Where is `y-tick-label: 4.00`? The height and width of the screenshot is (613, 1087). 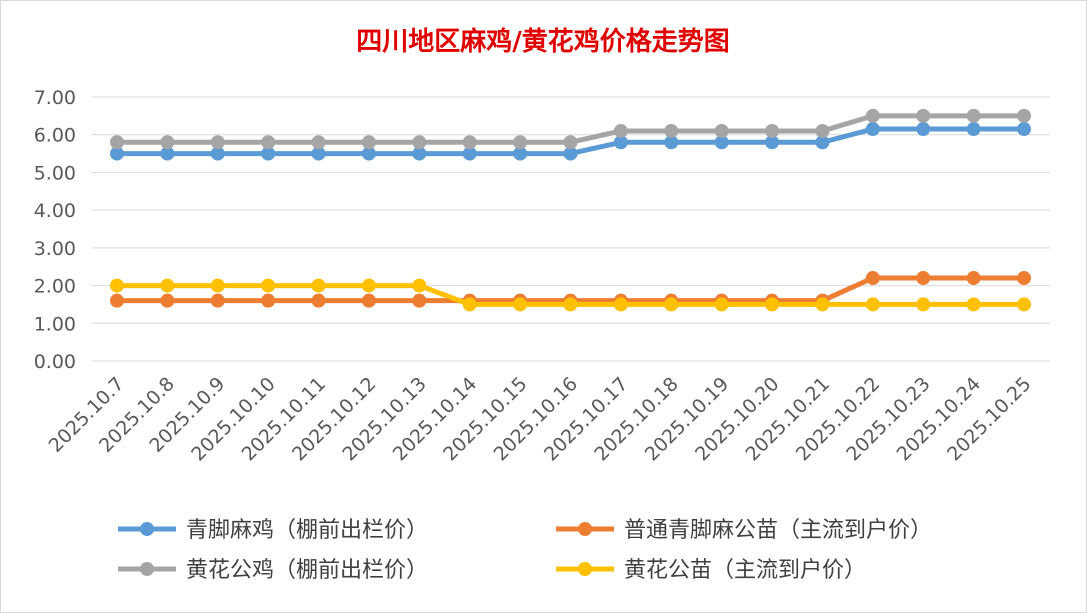 y-tick-label: 4.00 is located at coordinates (55, 211).